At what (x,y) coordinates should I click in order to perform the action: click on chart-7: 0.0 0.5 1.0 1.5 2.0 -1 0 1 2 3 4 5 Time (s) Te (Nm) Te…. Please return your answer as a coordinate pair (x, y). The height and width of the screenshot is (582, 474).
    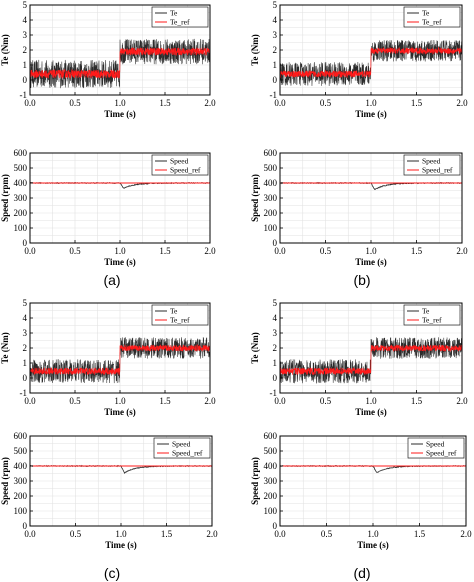
    Looking at the image, I should click on (359, 357).